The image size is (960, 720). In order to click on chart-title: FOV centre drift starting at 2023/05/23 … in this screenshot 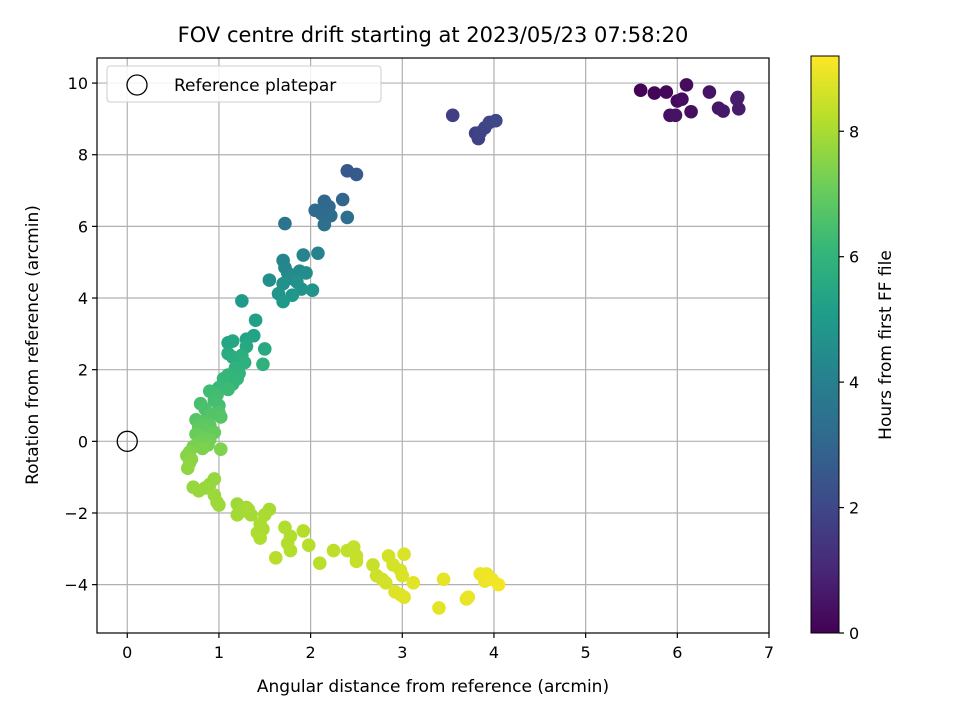, I will do `click(433, 35)`.